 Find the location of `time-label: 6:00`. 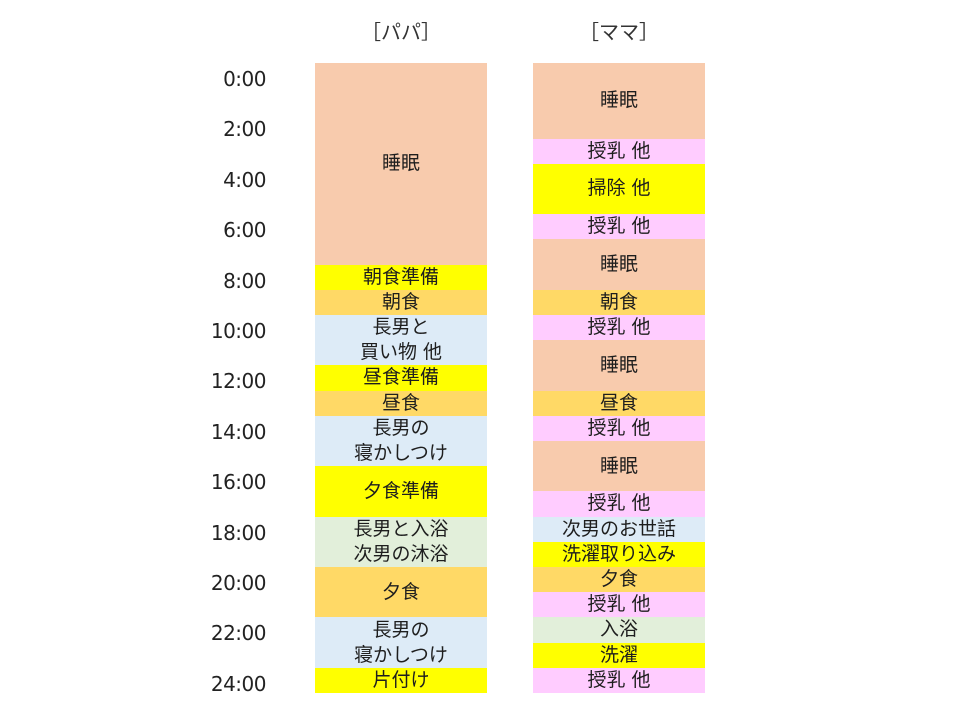

time-label: 6:00 is located at coordinates (244, 230).